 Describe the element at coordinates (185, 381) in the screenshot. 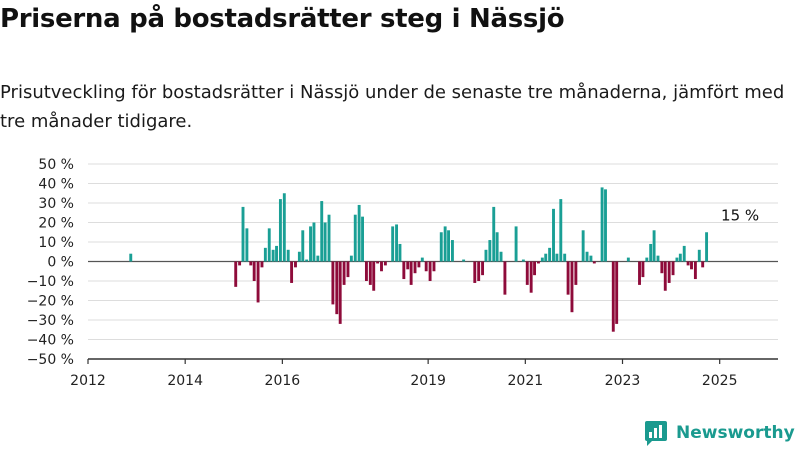

I see `x-tick-label: 2014` at that location.